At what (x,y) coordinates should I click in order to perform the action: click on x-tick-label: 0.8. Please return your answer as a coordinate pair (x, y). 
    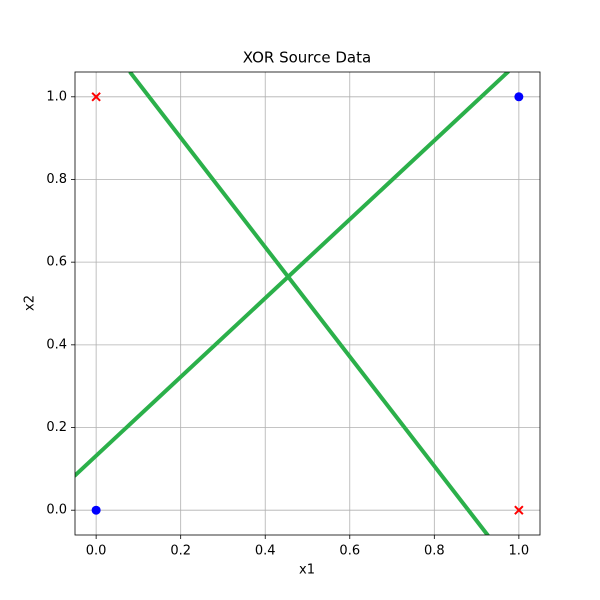
    Looking at the image, I should click on (434, 551).